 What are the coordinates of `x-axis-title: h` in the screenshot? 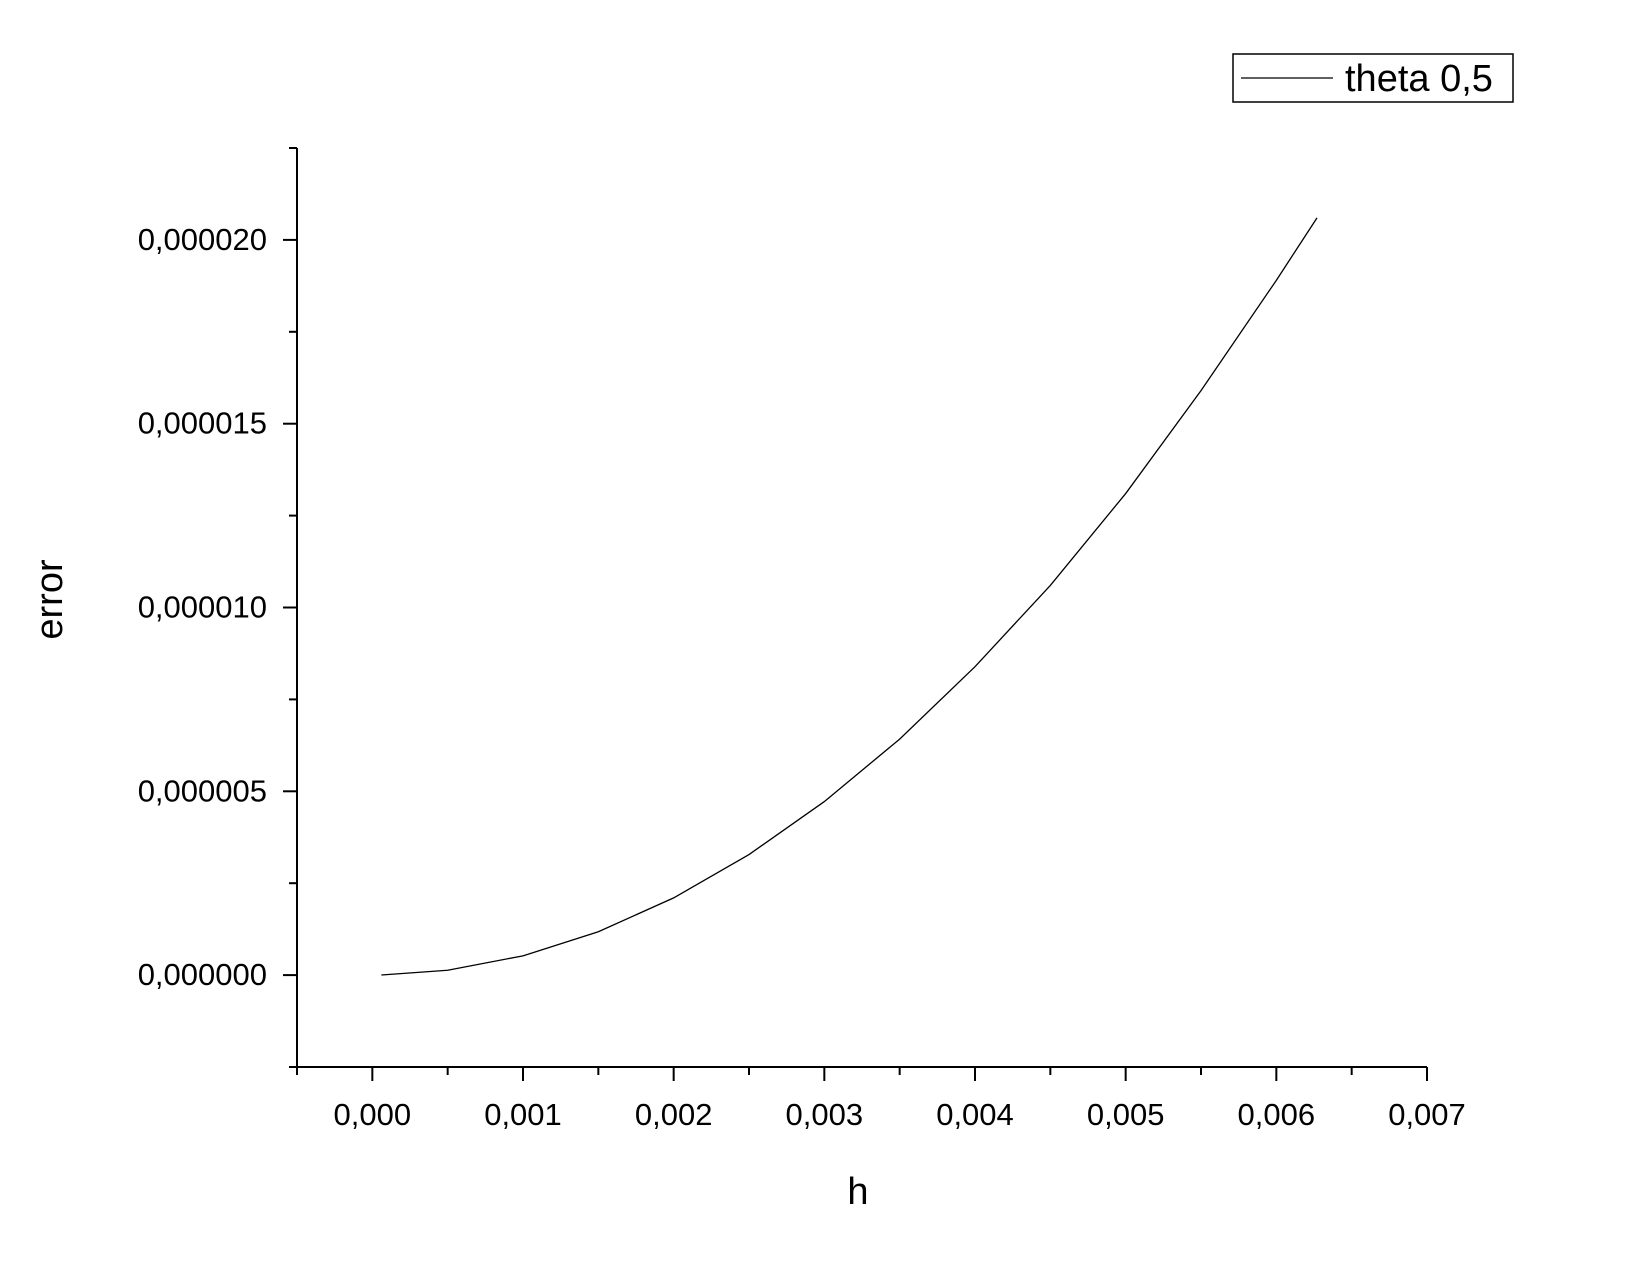 It's located at (857, 1192).